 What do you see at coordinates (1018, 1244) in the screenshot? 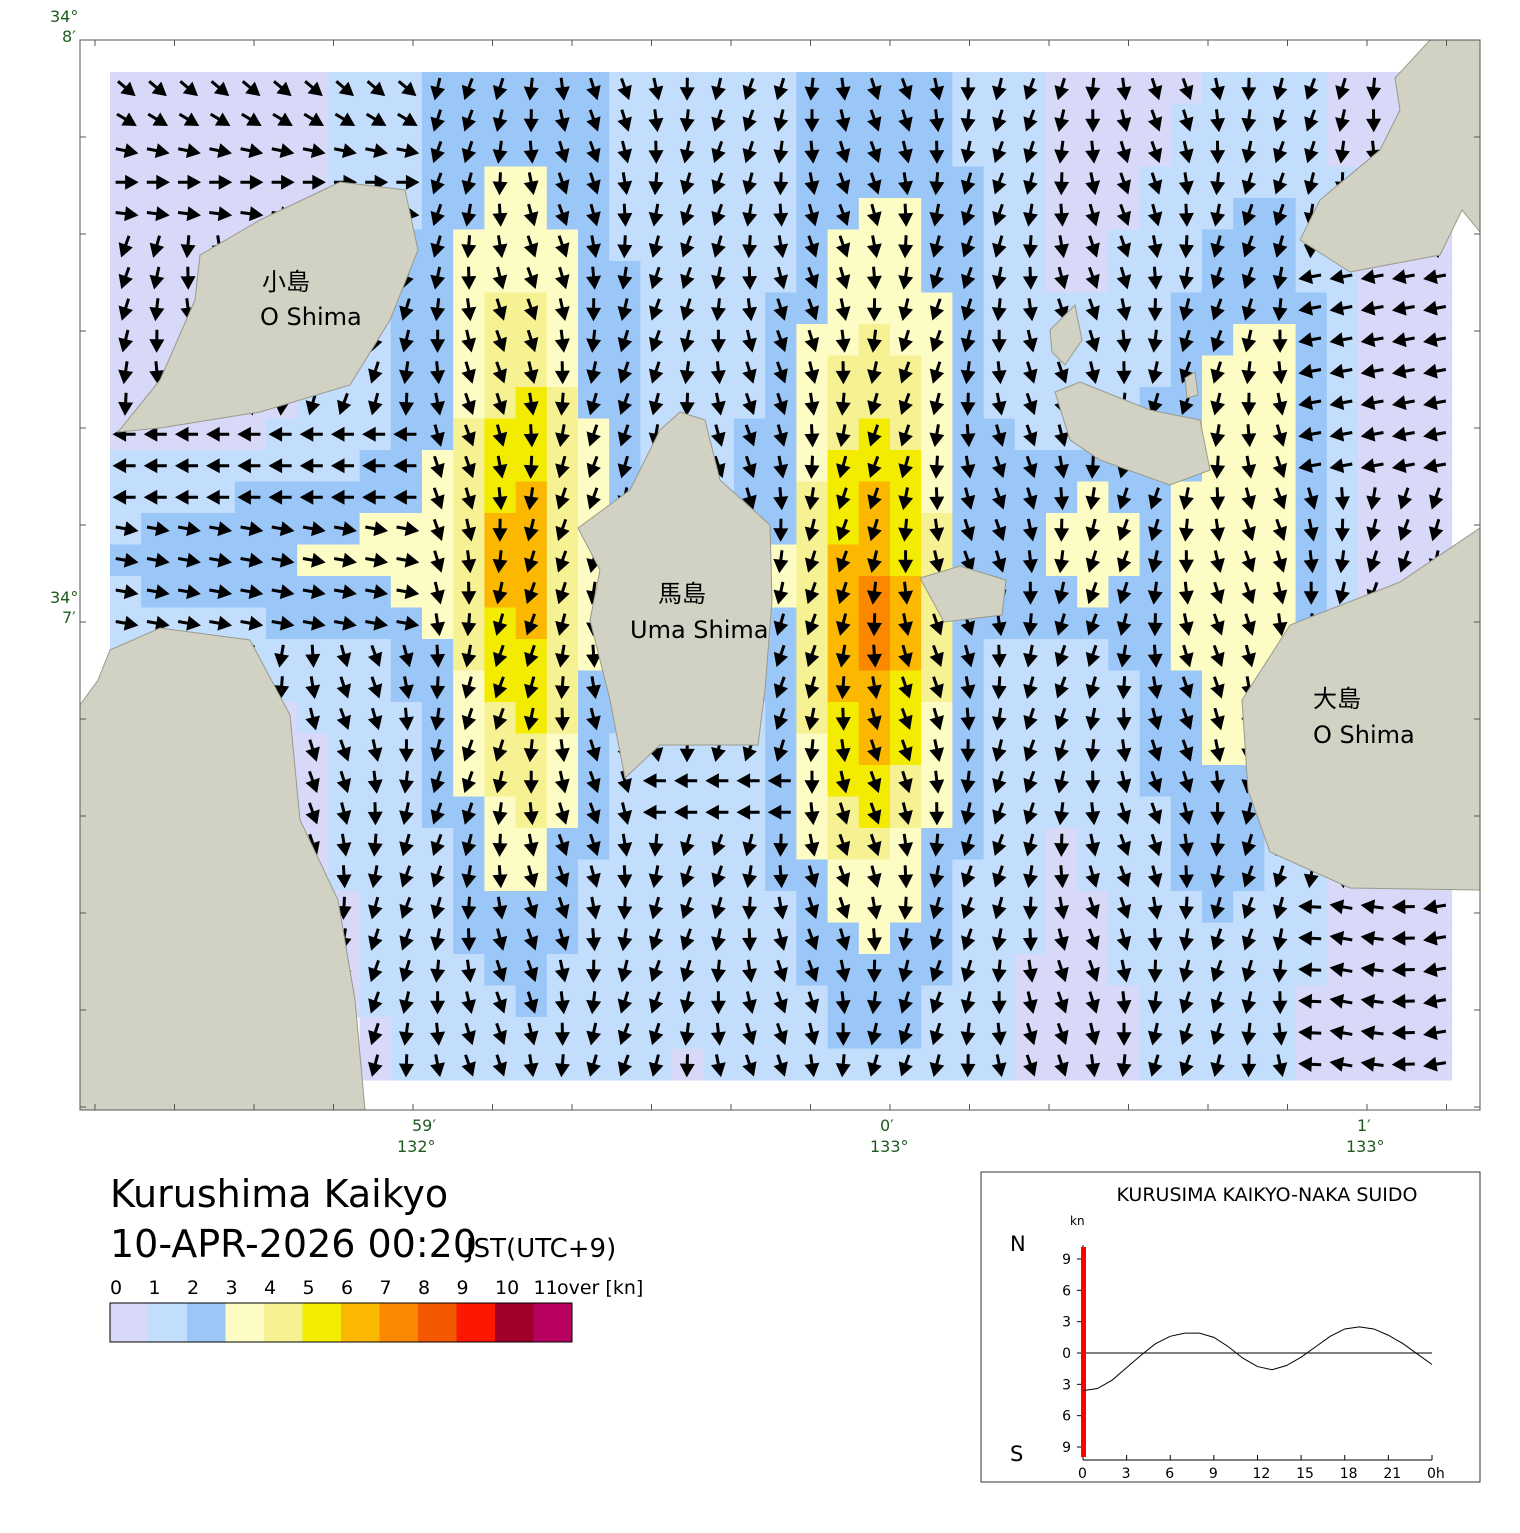
I see `north-label: N` at bounding box center [1018, 1244].